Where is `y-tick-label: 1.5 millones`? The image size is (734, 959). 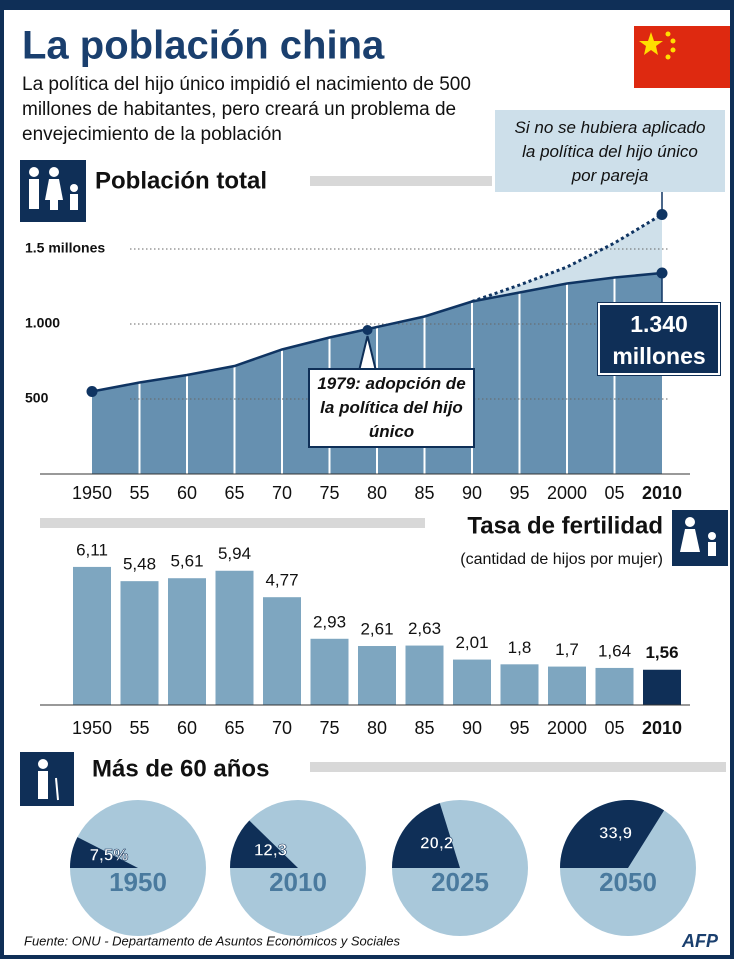
y-tick-label: 1.5 millones is located at coordinates (65, 248).